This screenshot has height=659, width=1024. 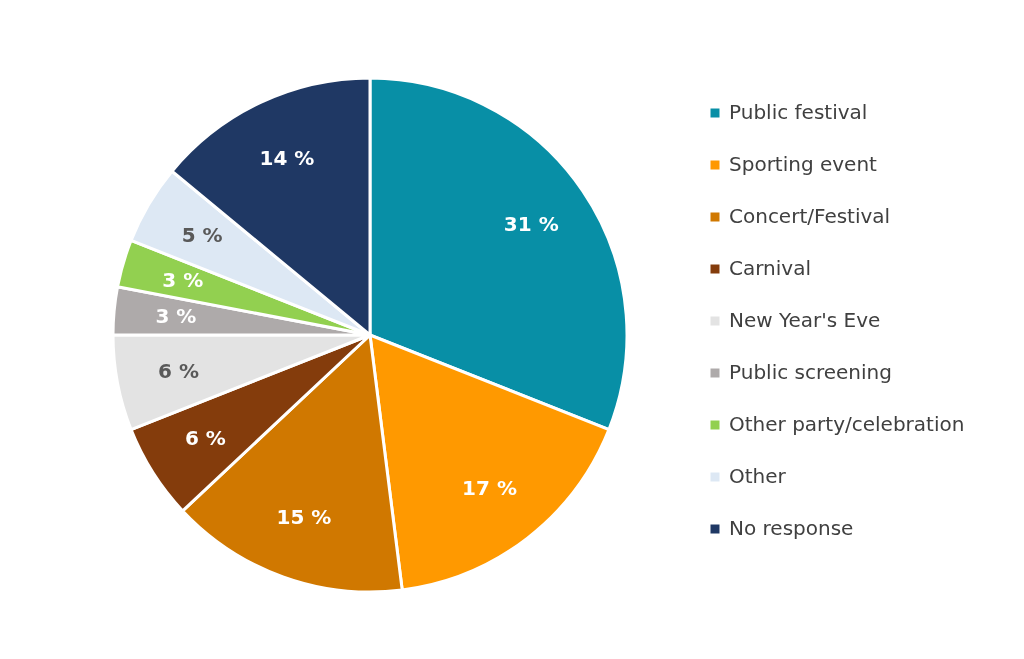 I want to click on data-label: 17 %, so click(x=489, y=488).